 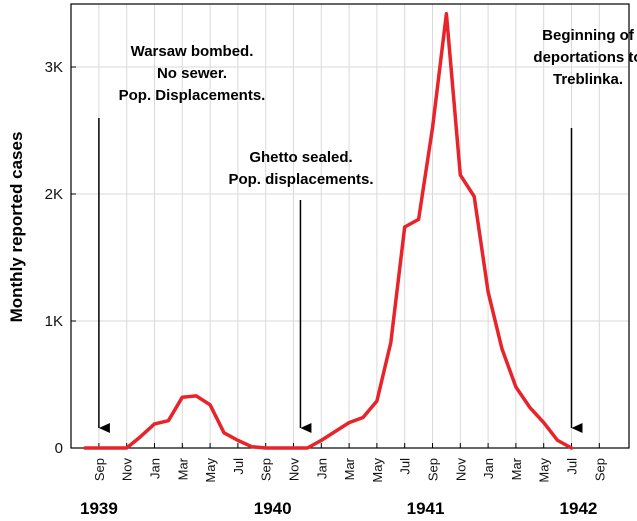 What do you see at coordinates (54, 321) in the screenshot?
I see `y-tick-label: 1K` at bounding box center [54, 321].